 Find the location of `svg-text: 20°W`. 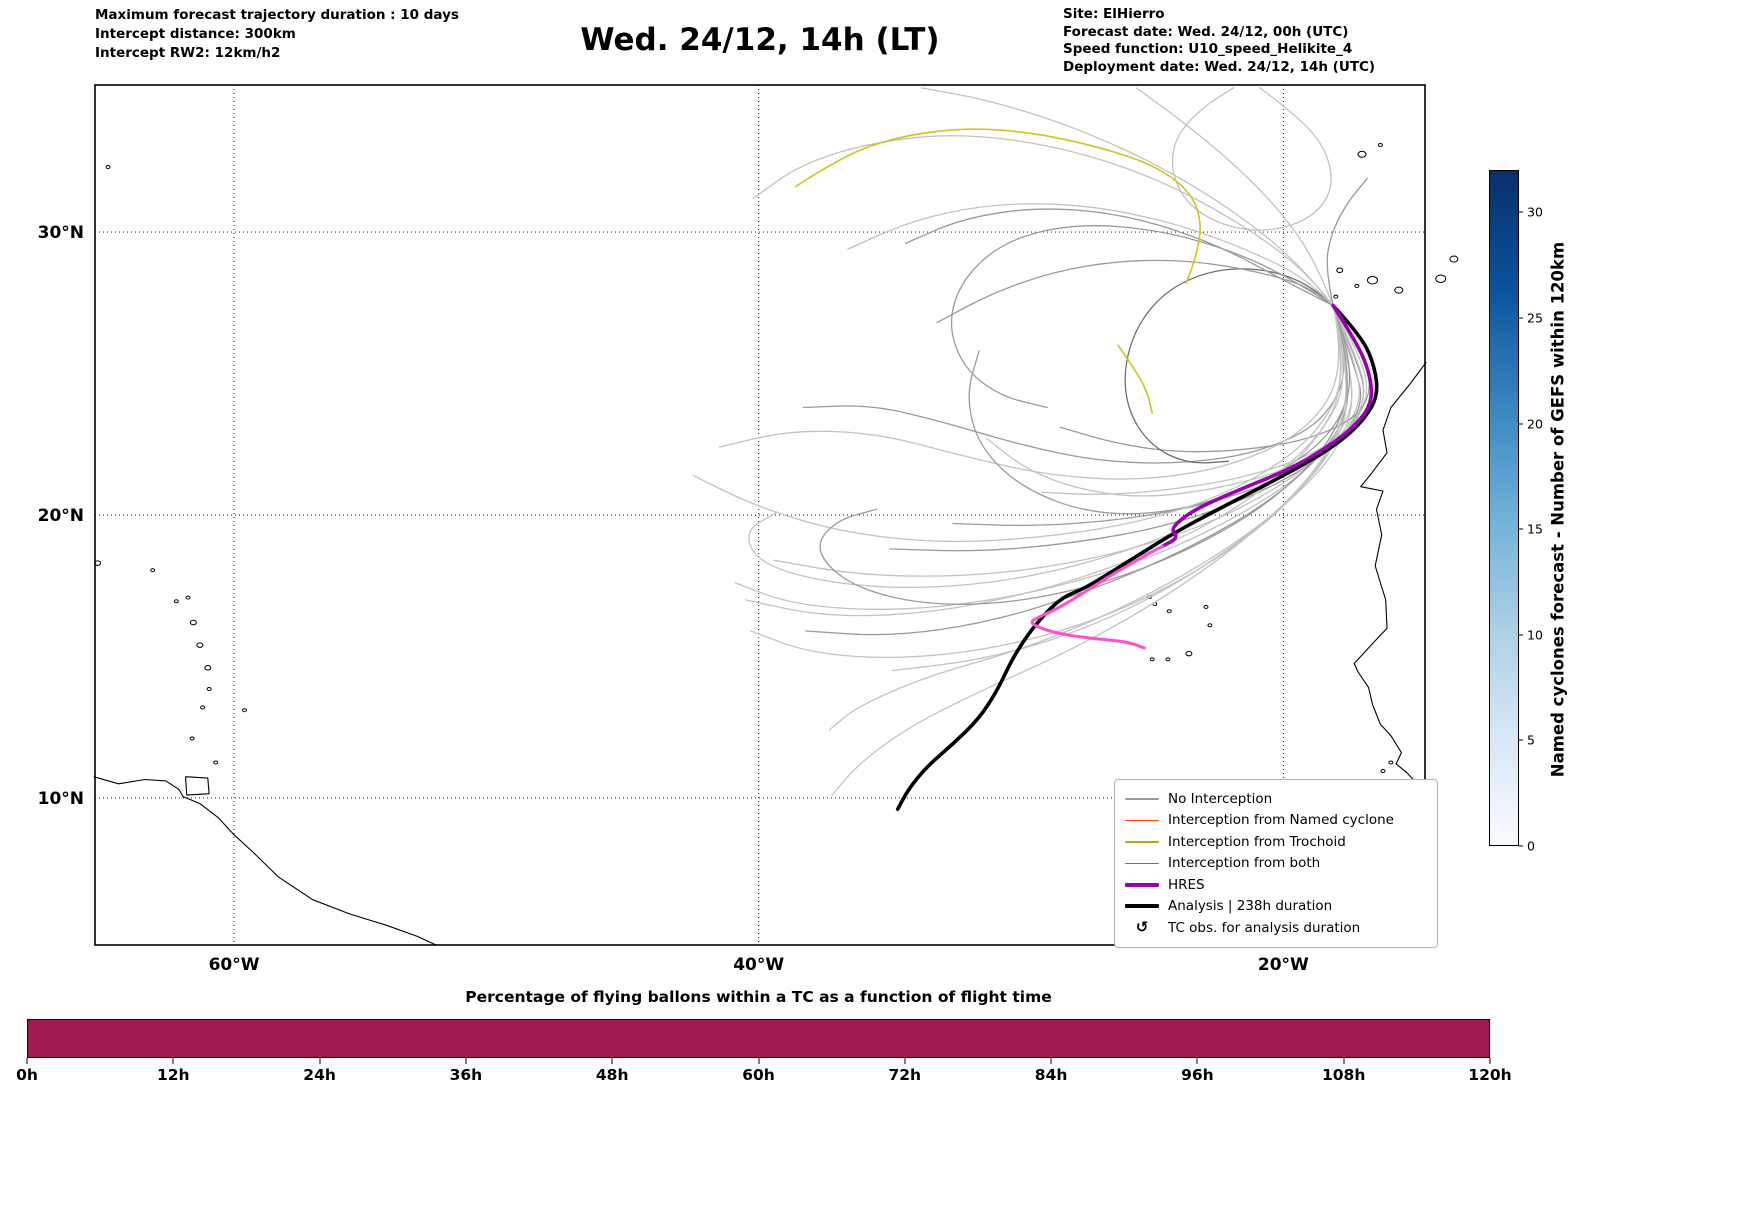

svg-text: 20°W is located at coordinates (1283, 965).